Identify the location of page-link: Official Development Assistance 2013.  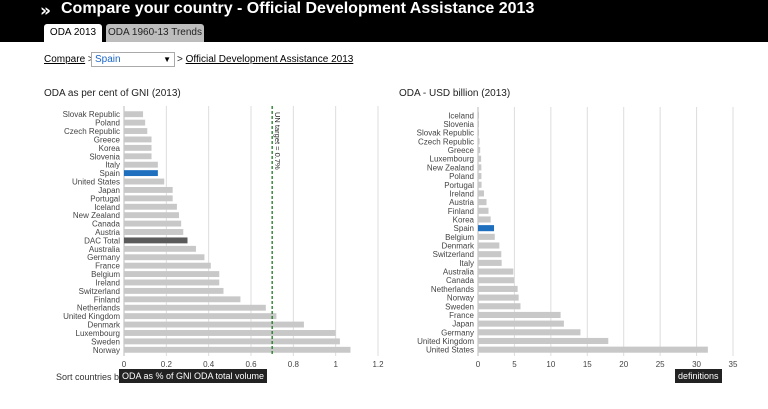
(269, 59).